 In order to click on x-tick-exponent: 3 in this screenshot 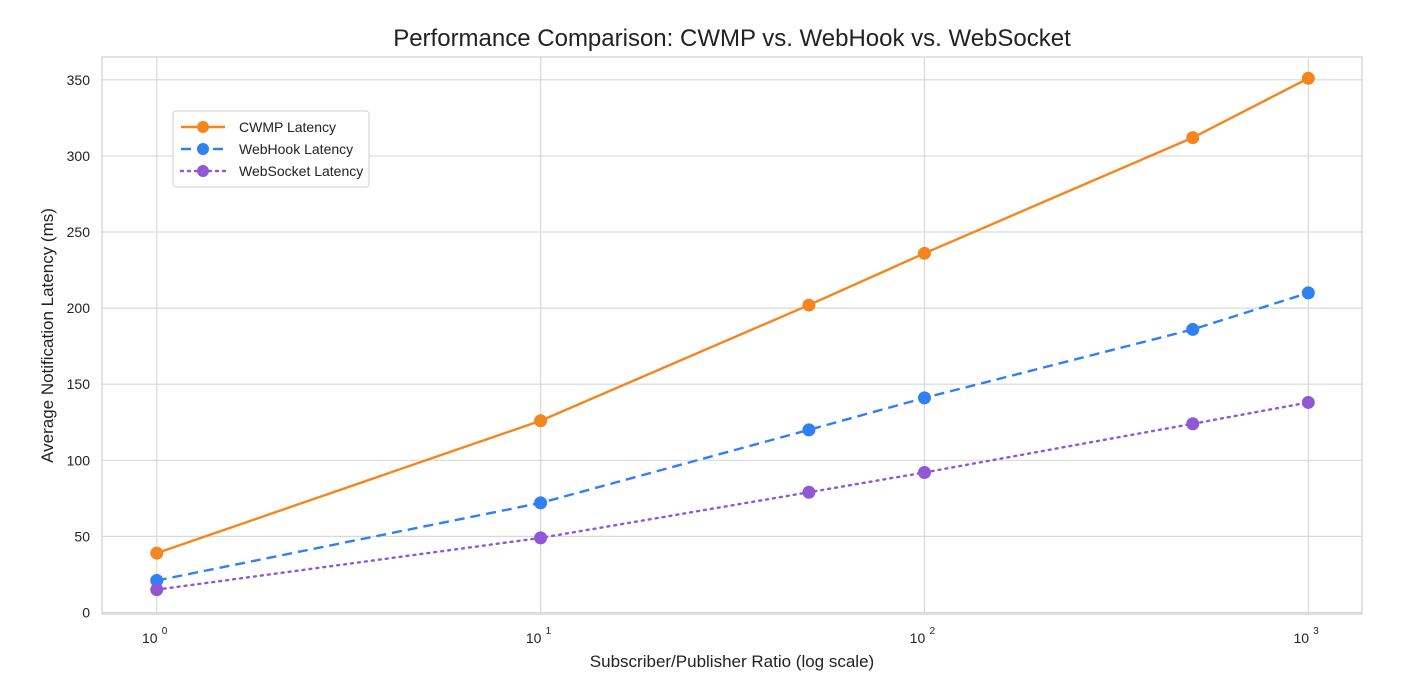, I will do `click(1316, 631)`.